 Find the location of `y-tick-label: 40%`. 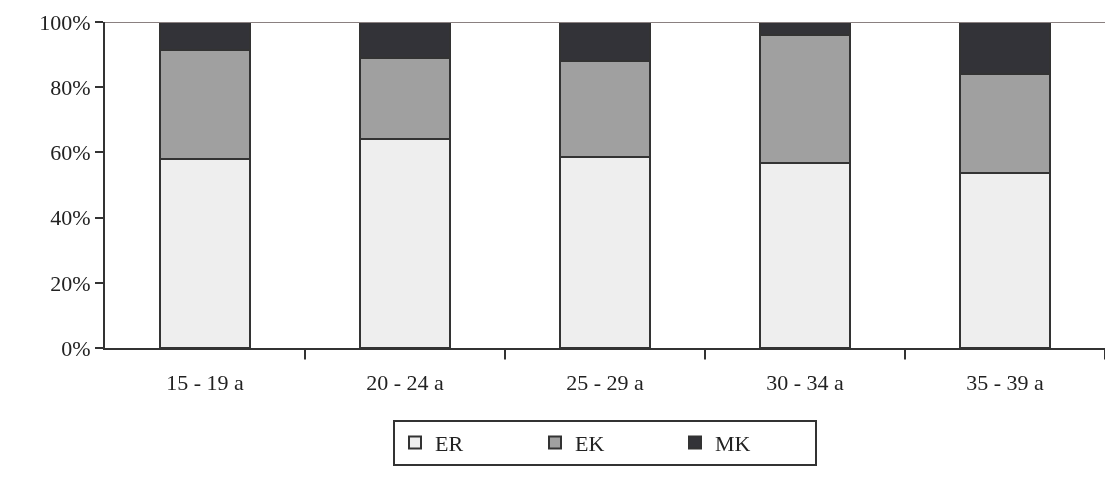

y-tick-label: 40% is located at coordinates (70, 218).